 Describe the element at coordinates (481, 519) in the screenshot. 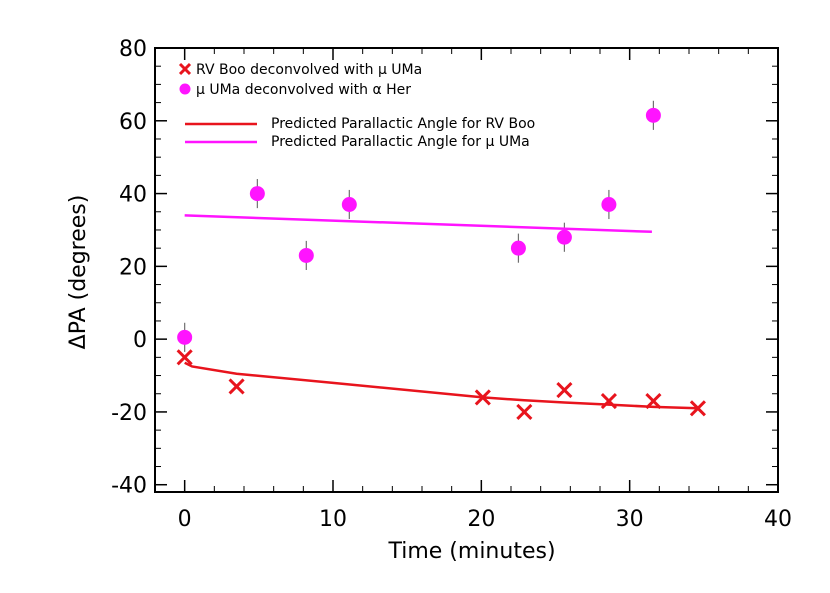

I see `x-tick-label: 20` at that location.